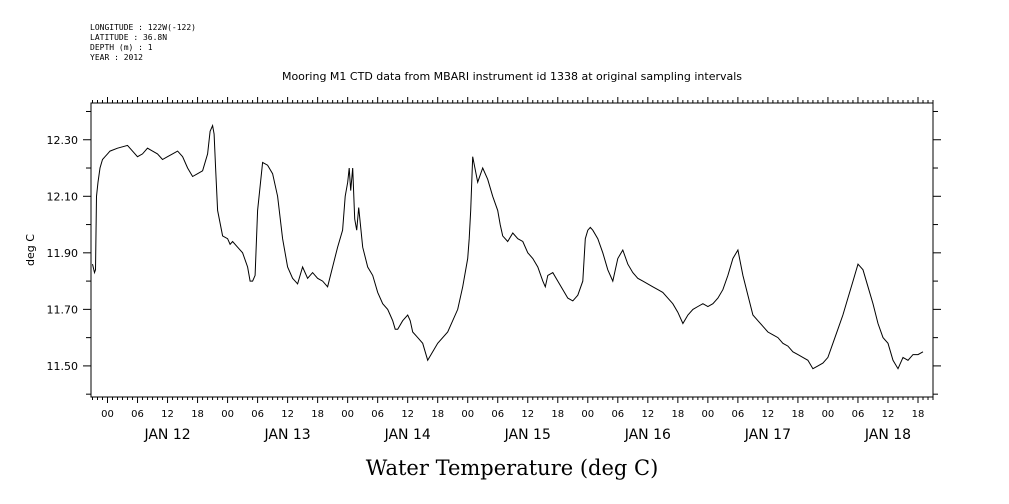 The height and width of the screenshot is (504, 1009). What do you see at coordinates (143, 27) in the screenshot?
I see `meta-longitude: LONGITUDE : 122W(-122)` at bounding box center [143, 27].